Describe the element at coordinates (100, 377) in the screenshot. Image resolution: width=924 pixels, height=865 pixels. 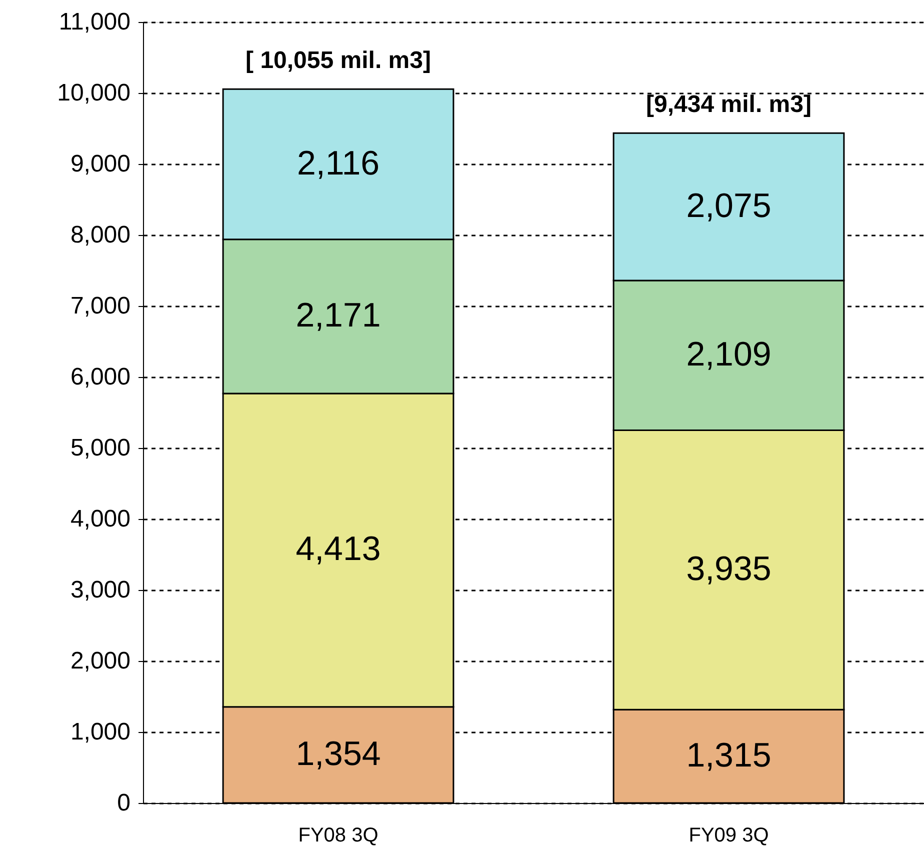
I see `y-tick-label: 6,000` at that location.